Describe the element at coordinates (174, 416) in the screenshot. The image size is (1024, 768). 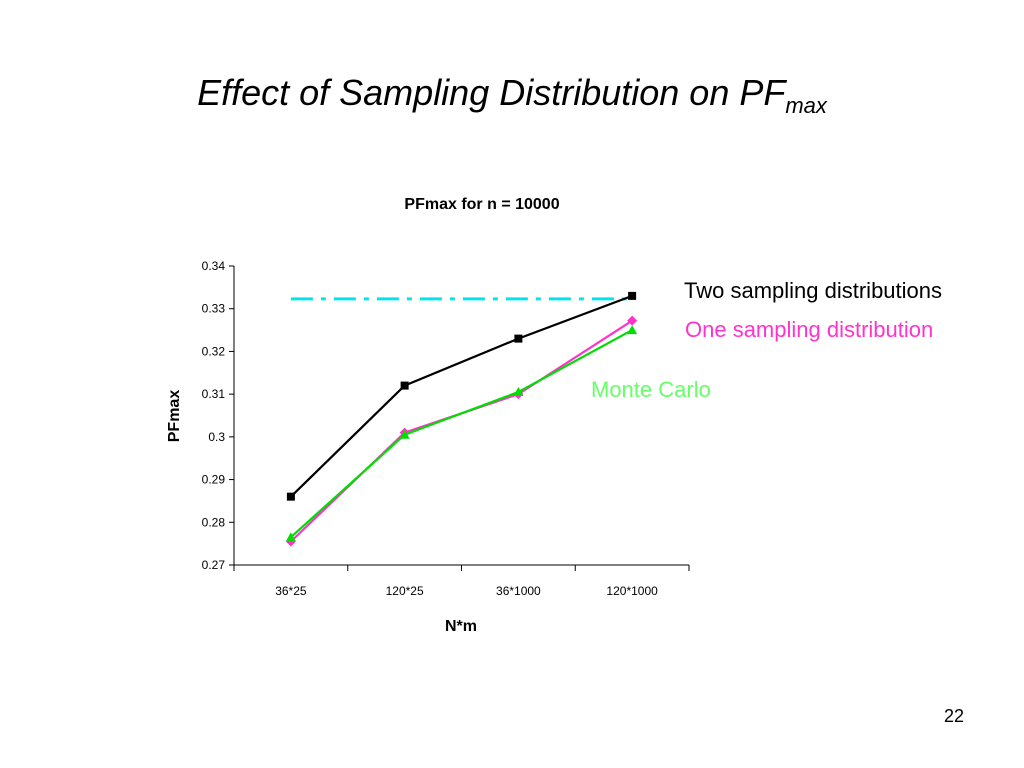
I see `y-axis-label: PFmax` at that location.